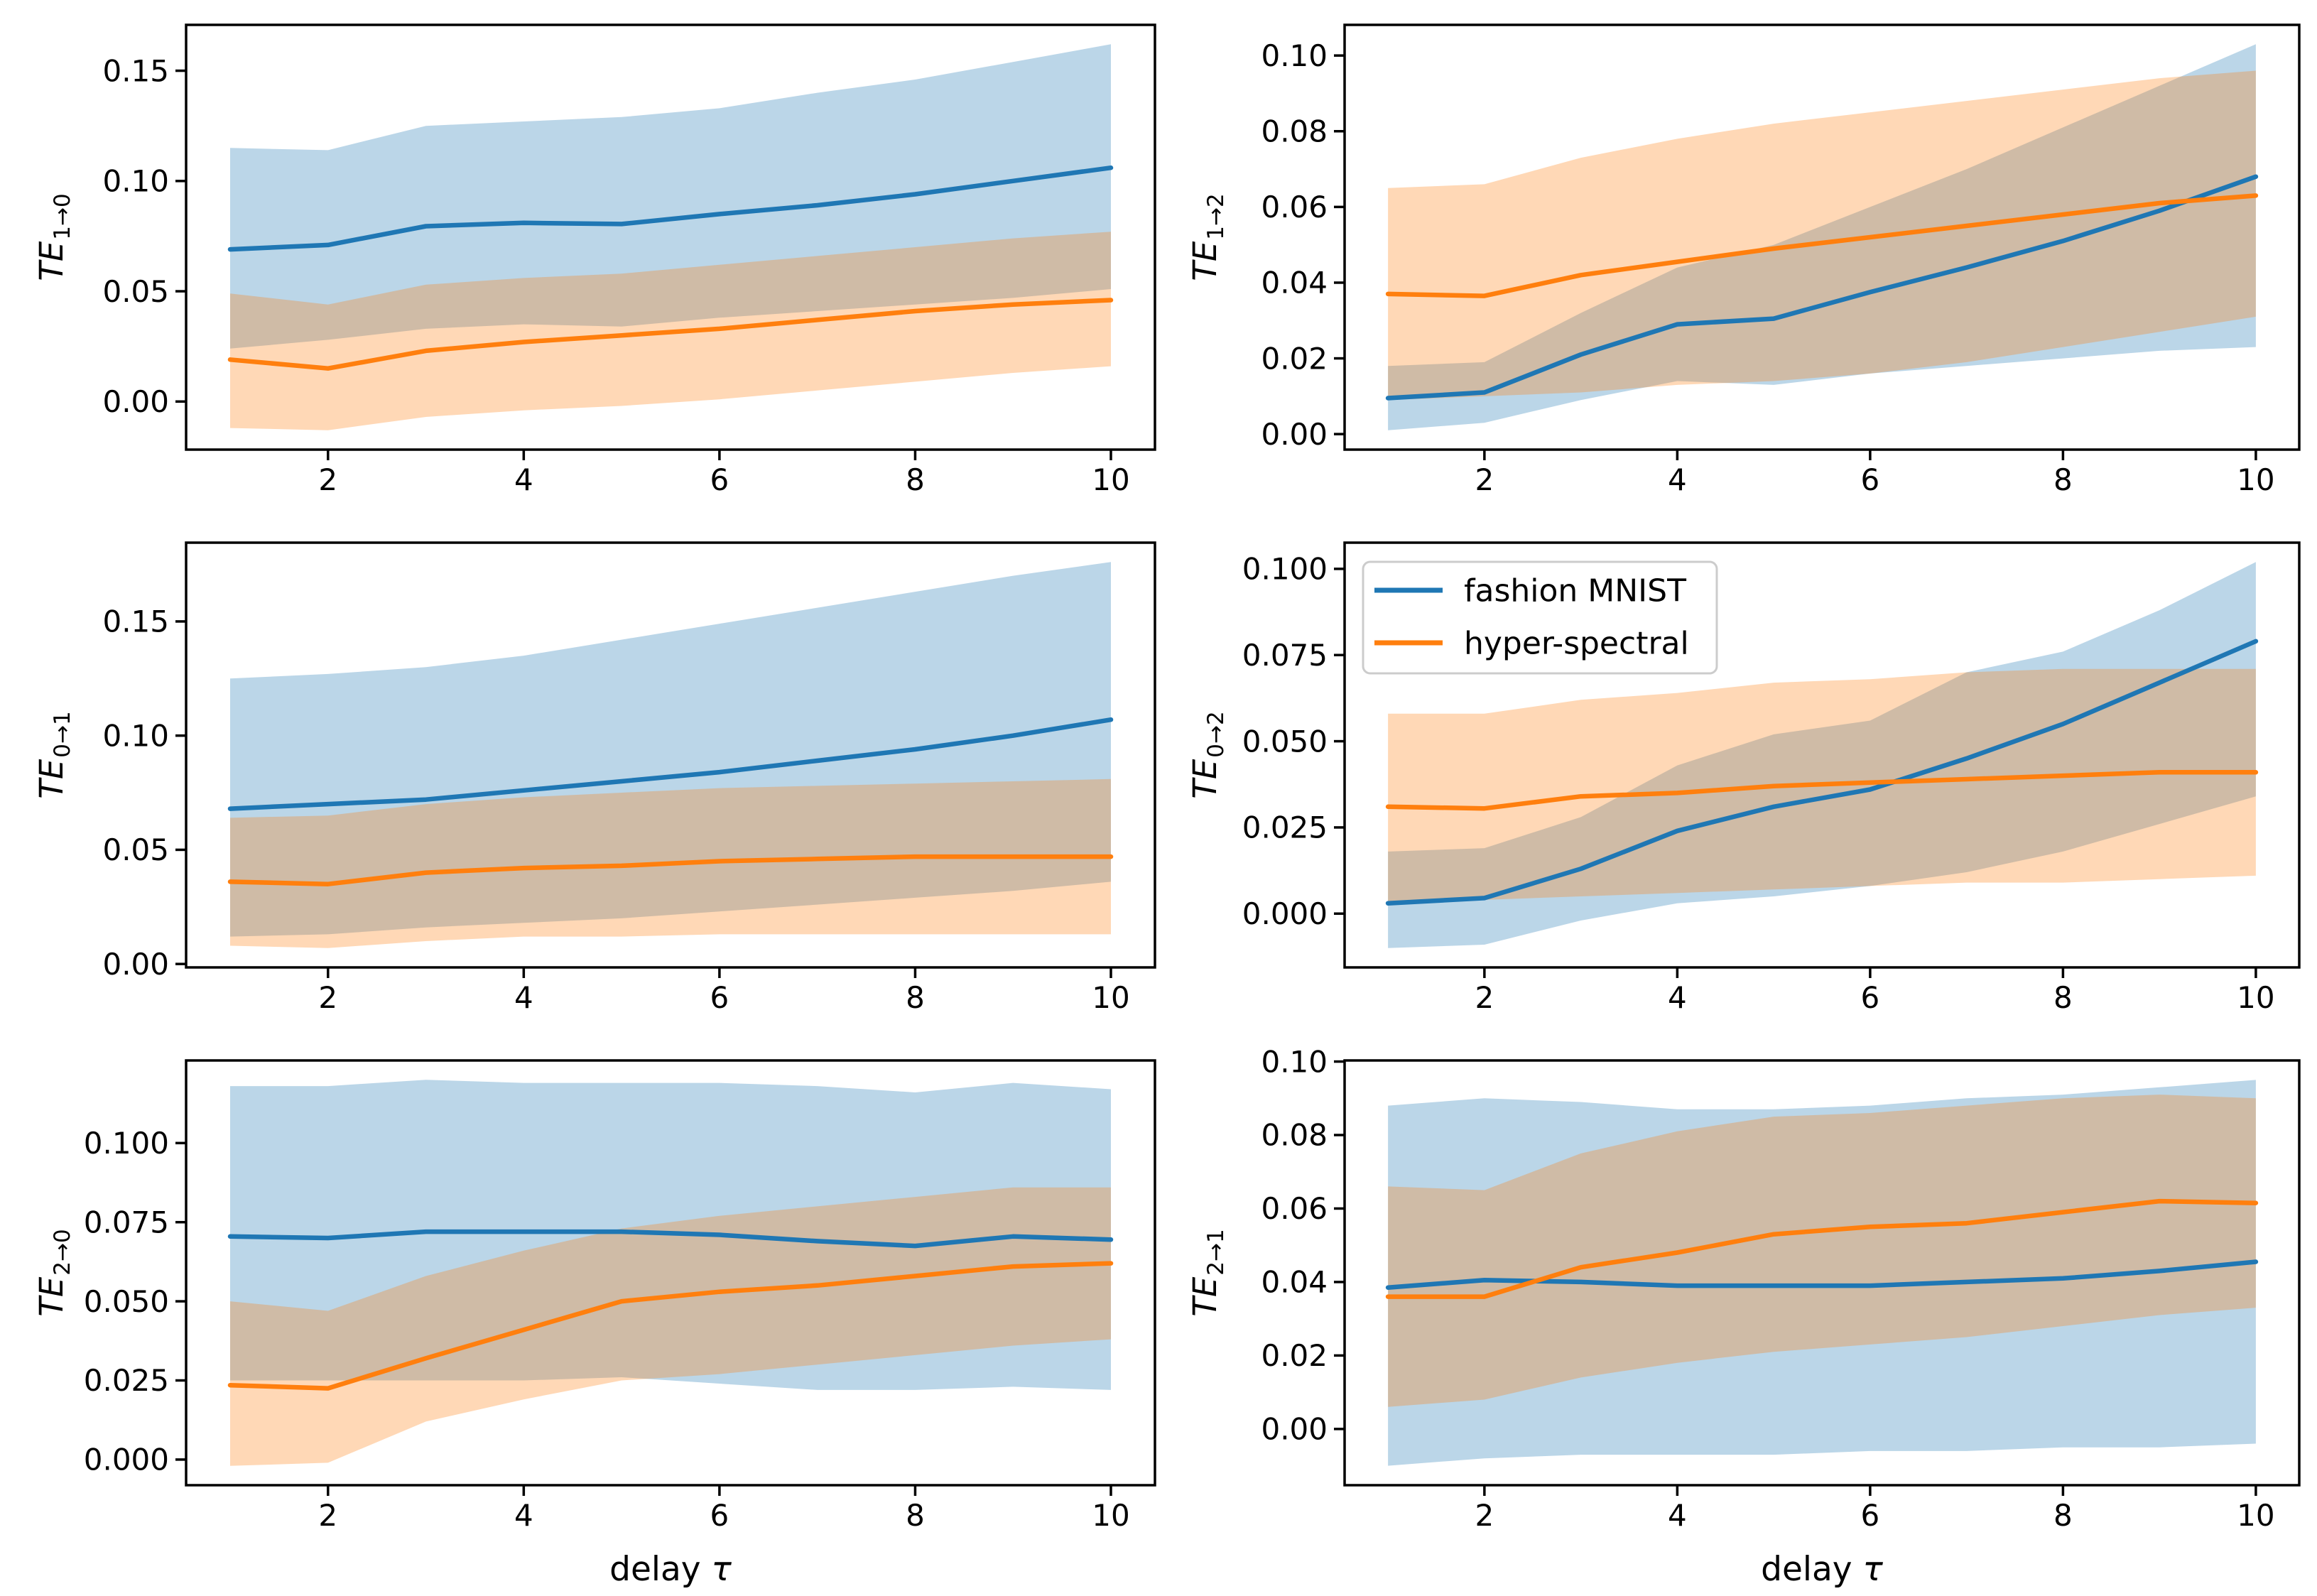  I want to click on legend-label-fashion-mnist: fashion MNIST, so click(1575, 590).